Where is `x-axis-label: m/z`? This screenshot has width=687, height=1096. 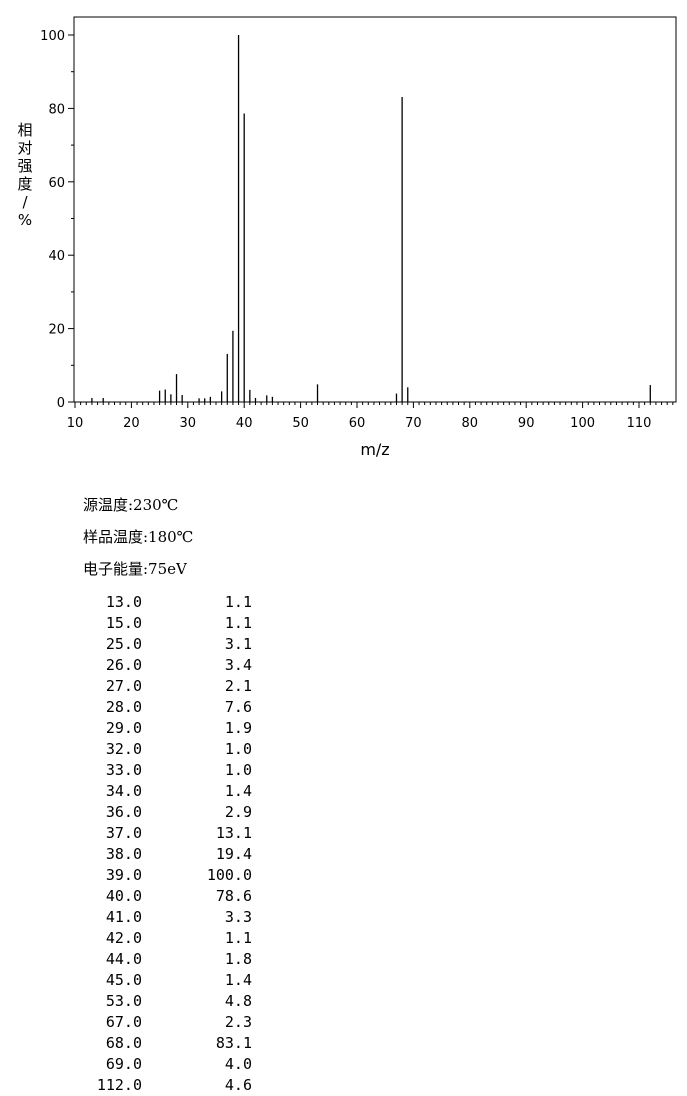 x-axis-label: m/z is located at coordinates (374, 449).